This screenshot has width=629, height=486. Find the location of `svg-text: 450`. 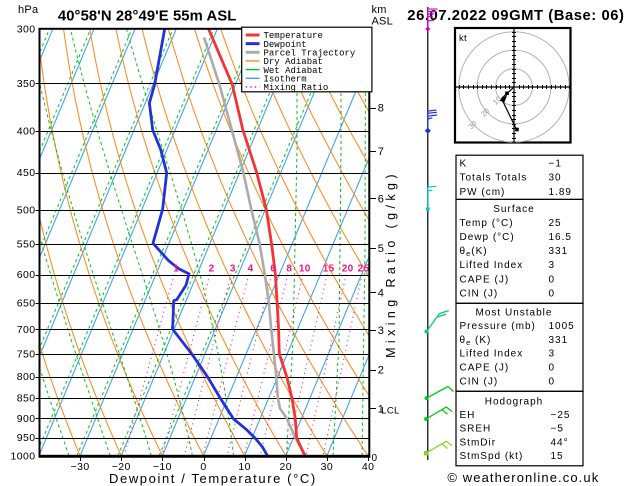

svg-text: 450 is located at coordinates (26, 173).